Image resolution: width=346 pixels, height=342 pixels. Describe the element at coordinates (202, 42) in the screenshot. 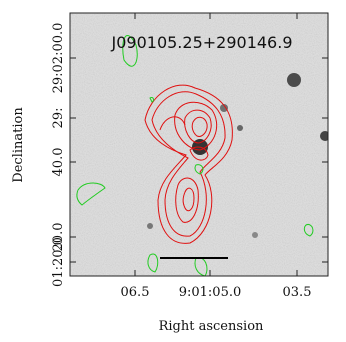

I see `title: J090105.25+290146.9` at that location.